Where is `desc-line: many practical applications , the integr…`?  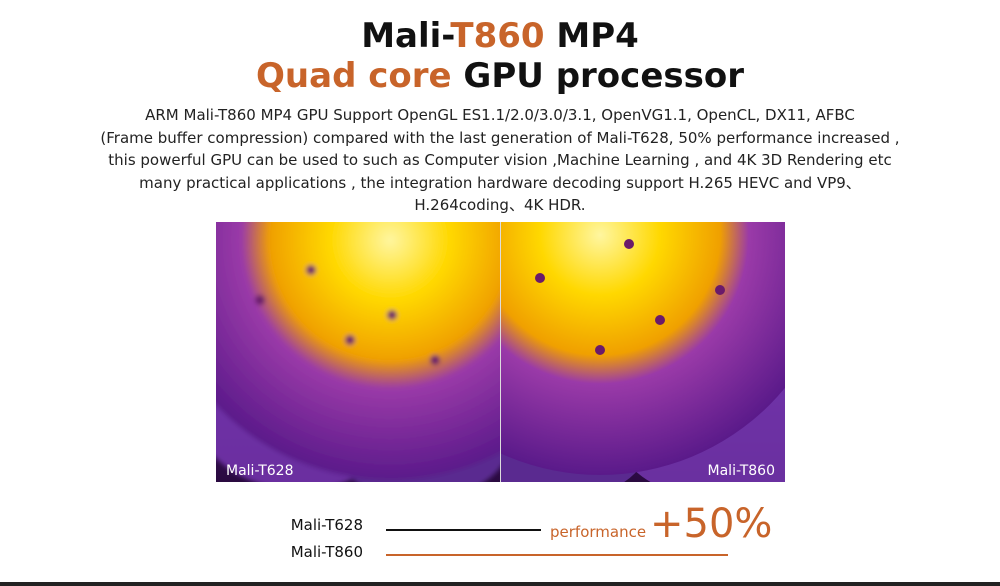
desc-line: many practical applications , the integr… is located at coordinates (500, 182).